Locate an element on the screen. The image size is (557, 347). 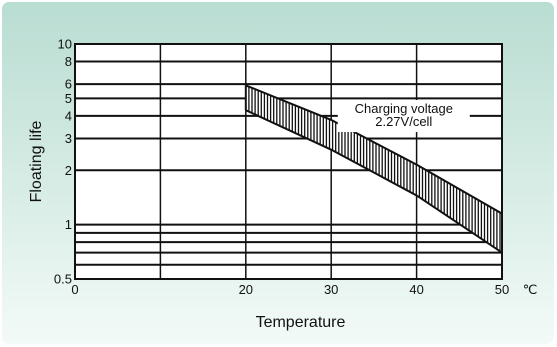
y-axis-title: Floating life is located at coordinates (36, 161).